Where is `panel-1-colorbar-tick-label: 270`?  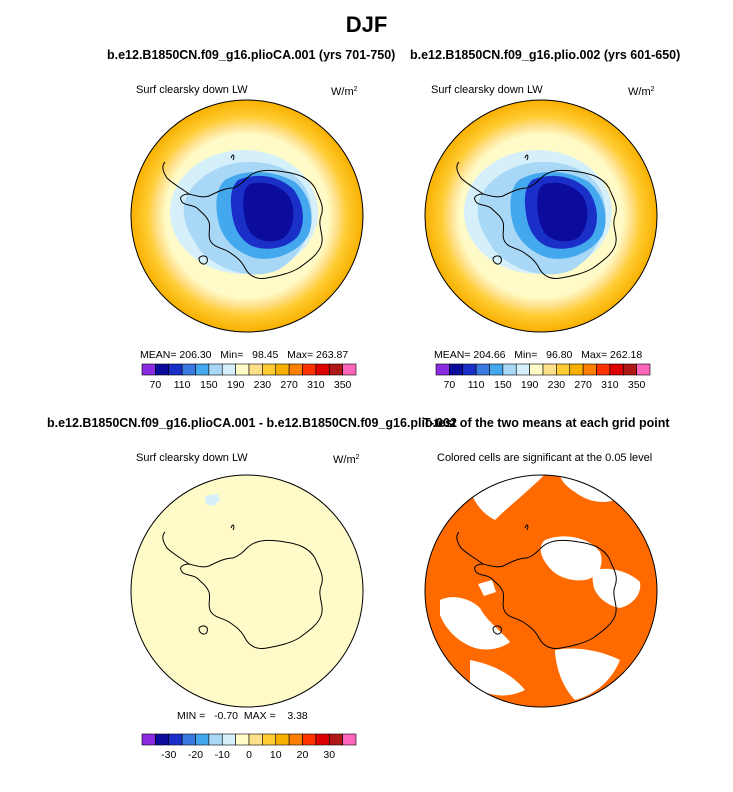
panel-1-colorbar-tick-label: 270 is located at coordinates (289, 385).